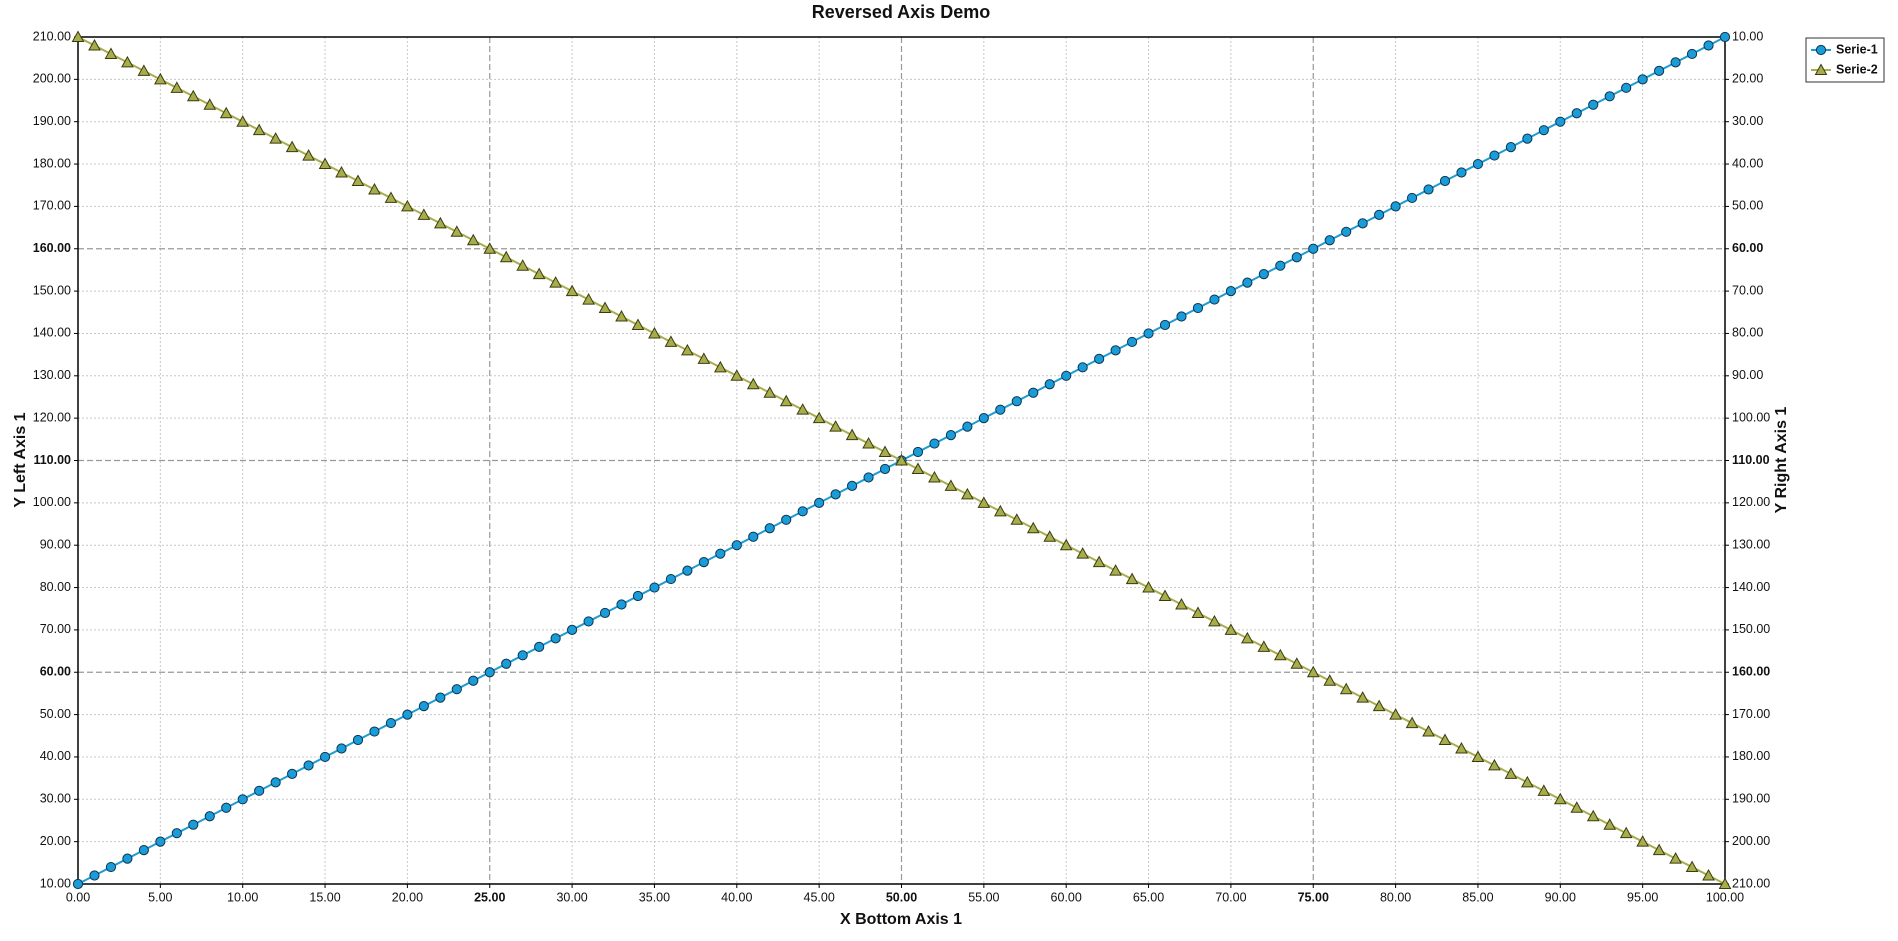  Describe the element at coordinates (1857, 49) in the screenshot. I see `legend-label: Serie-1` at that location.